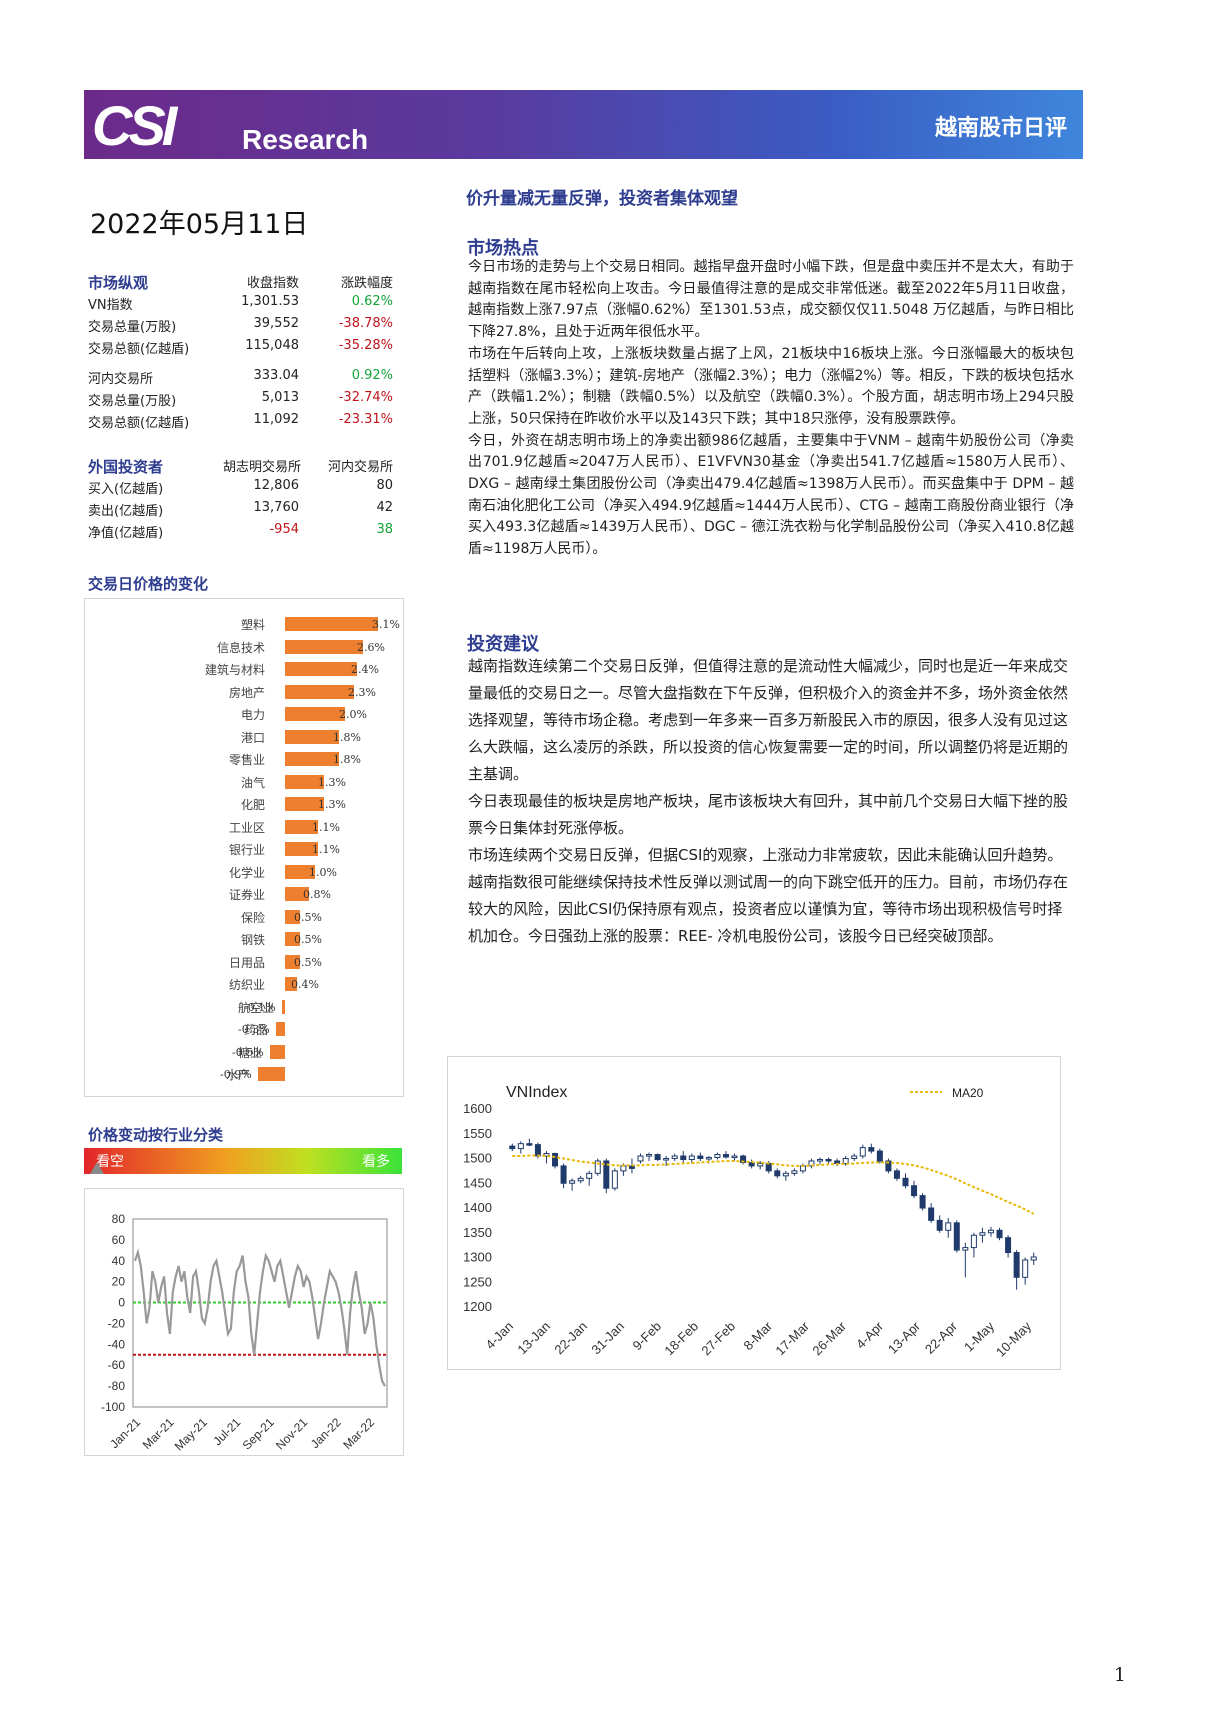 This screenshot has height=1720, width=1214. What do you see at coordinates (384, 485) in the screenshot?
I see `row-change: 80` at bounding box center [384, 485].